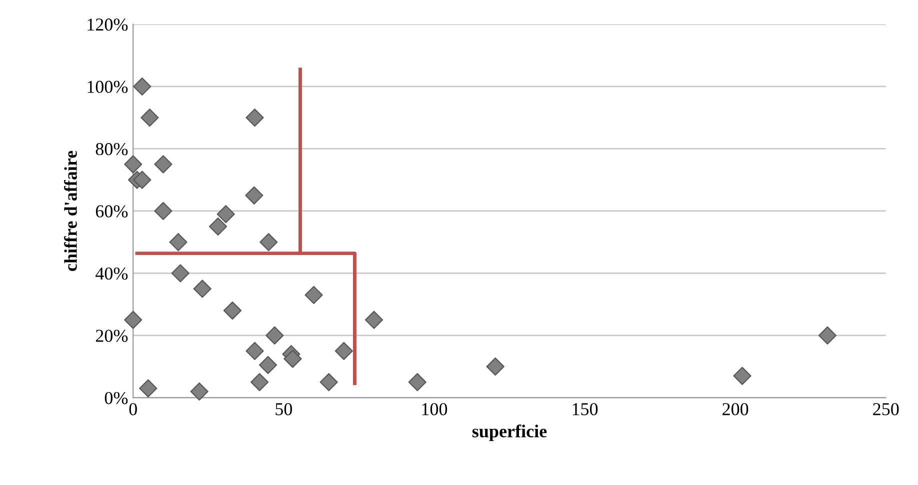 The width and height of the screenshot is (918, 485). I want to click on x-tick-label: 100, so click(435, 409).